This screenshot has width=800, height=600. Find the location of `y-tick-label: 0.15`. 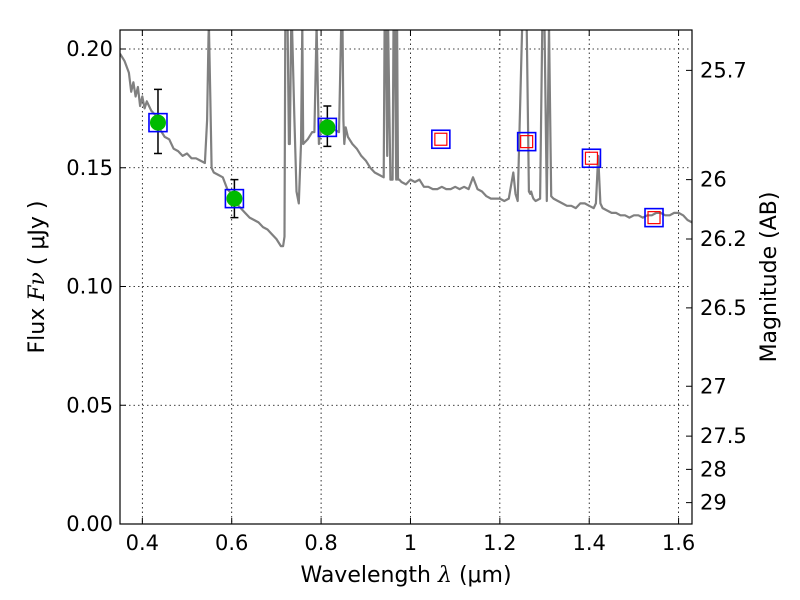

y-tick-label: 0.15 is located at coordinates (89, 168).